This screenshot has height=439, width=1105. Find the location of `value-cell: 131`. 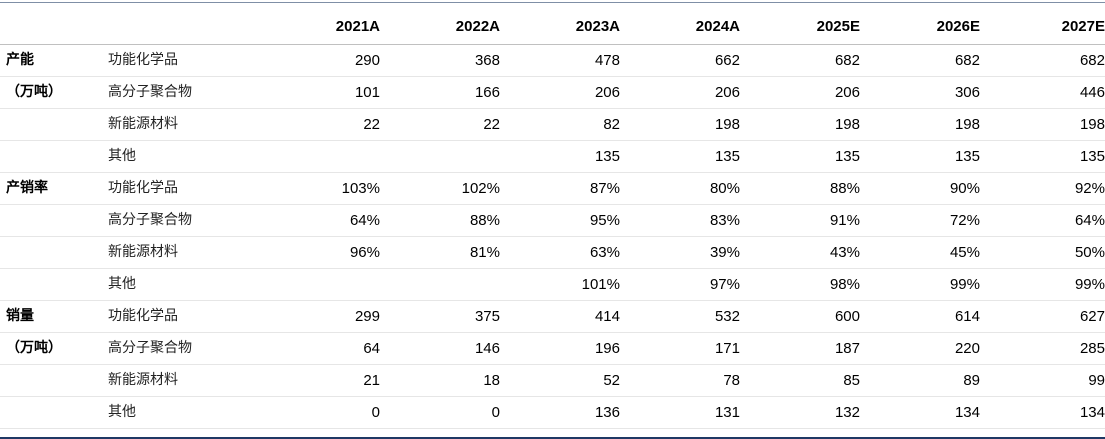

value-cell: 131 is located at coordinates (680, 412).